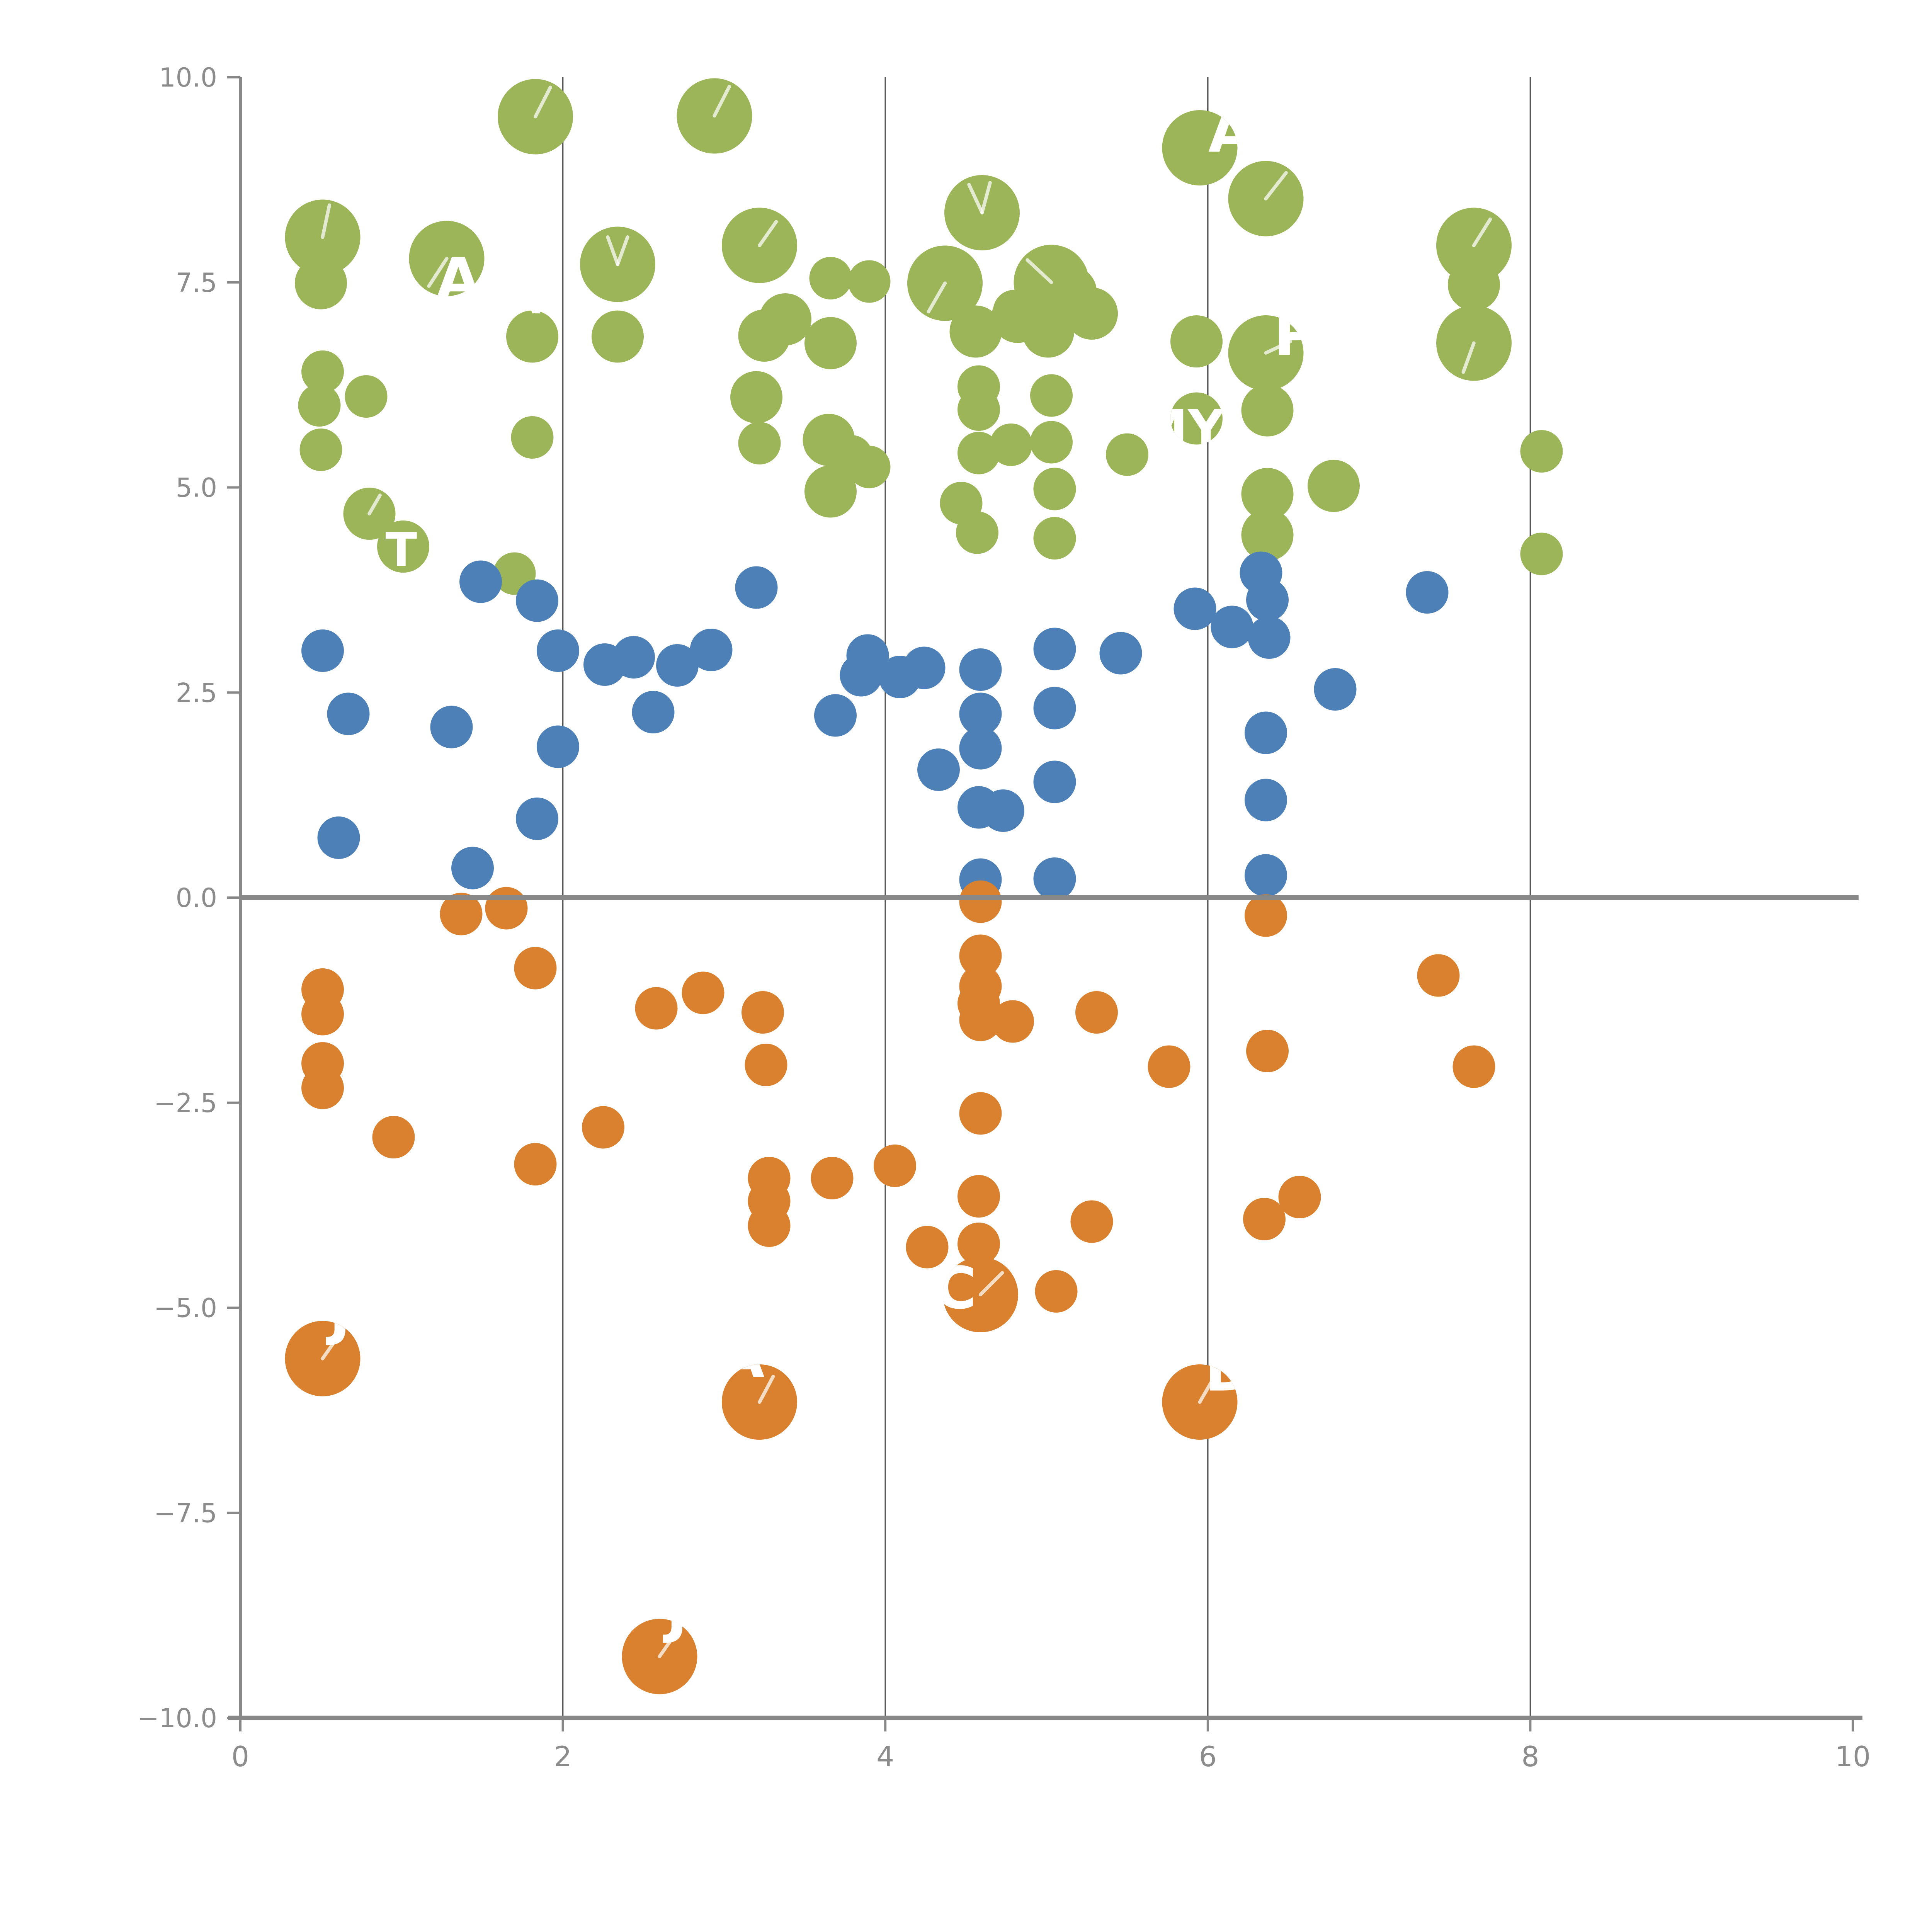  Describe the element at coordinates (240, 1757) in the screenshot. I see `x-tick-label: 0` at that location.